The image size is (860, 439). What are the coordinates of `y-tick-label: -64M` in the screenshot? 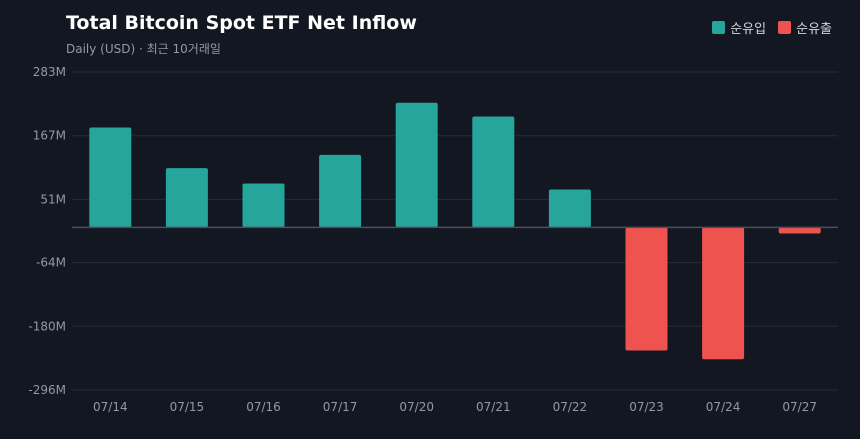 It's located at (51, 263).